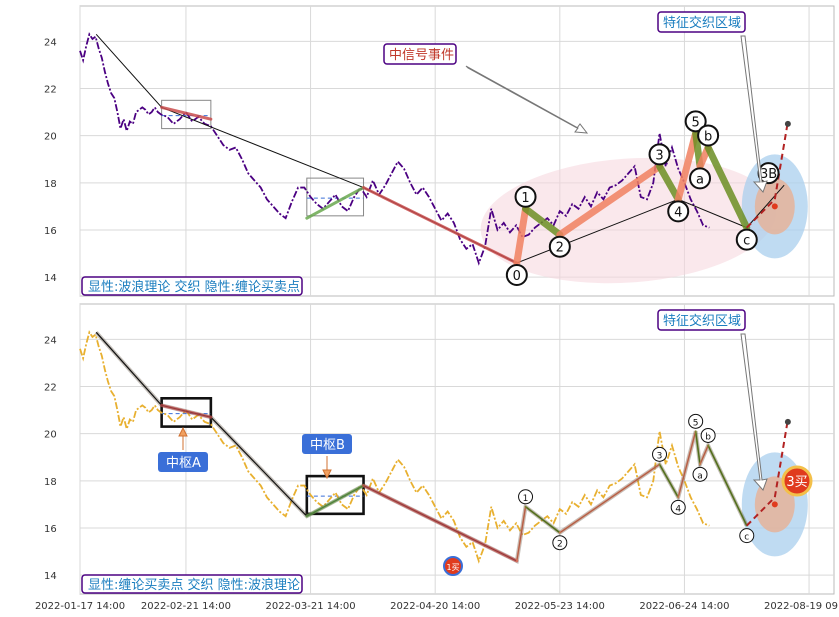 Image resolution: width=839 pixels, height=617 pixels. What do you see at coordinates (486, 88) in the screenshot?
I see `signal-event-tag: 中信号事件` at bounding box center [486, 88].